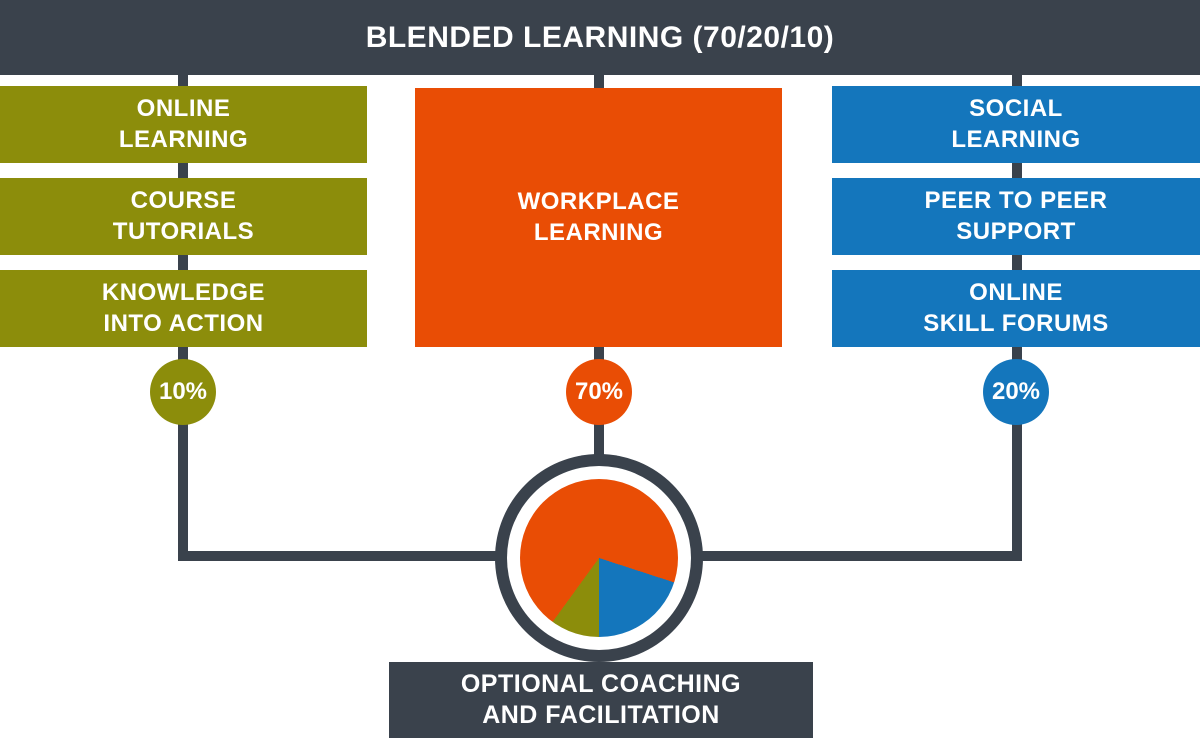 The image size is (1200, 738). I want to click on percent-badge-20: 20%, so click(1016, 392).